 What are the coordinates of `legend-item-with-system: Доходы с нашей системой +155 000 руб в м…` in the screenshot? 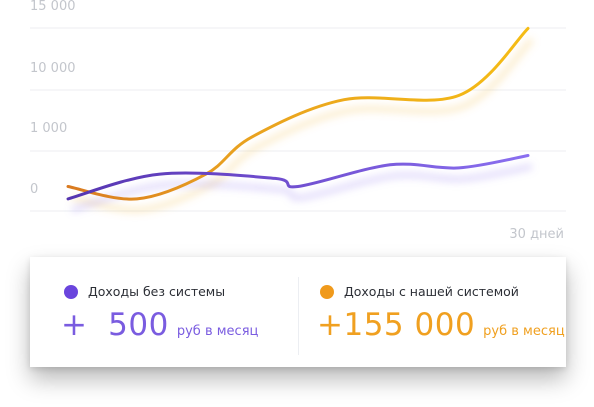 It's located at (441, 312).